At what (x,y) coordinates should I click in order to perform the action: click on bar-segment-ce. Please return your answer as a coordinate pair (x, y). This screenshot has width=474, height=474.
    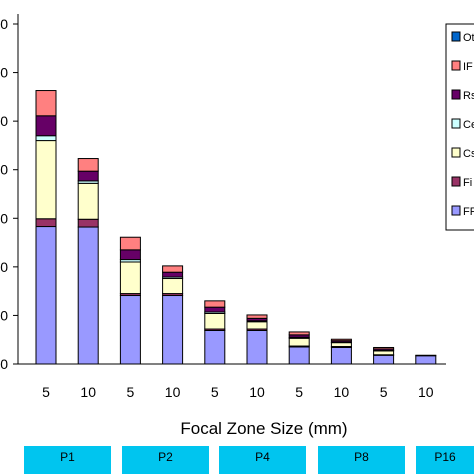
    Looking at the image, I should click on (46, 138).